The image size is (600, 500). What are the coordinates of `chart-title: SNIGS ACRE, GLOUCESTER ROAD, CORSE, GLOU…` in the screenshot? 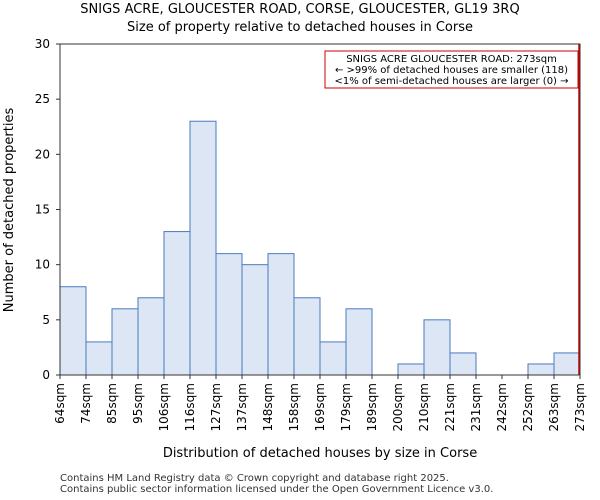 It's located at (299, 9).